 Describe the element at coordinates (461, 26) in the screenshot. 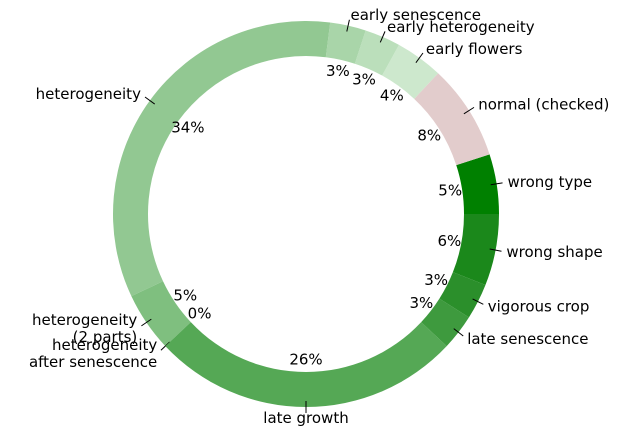

I see `category-label: early heterogeneity` at that location.